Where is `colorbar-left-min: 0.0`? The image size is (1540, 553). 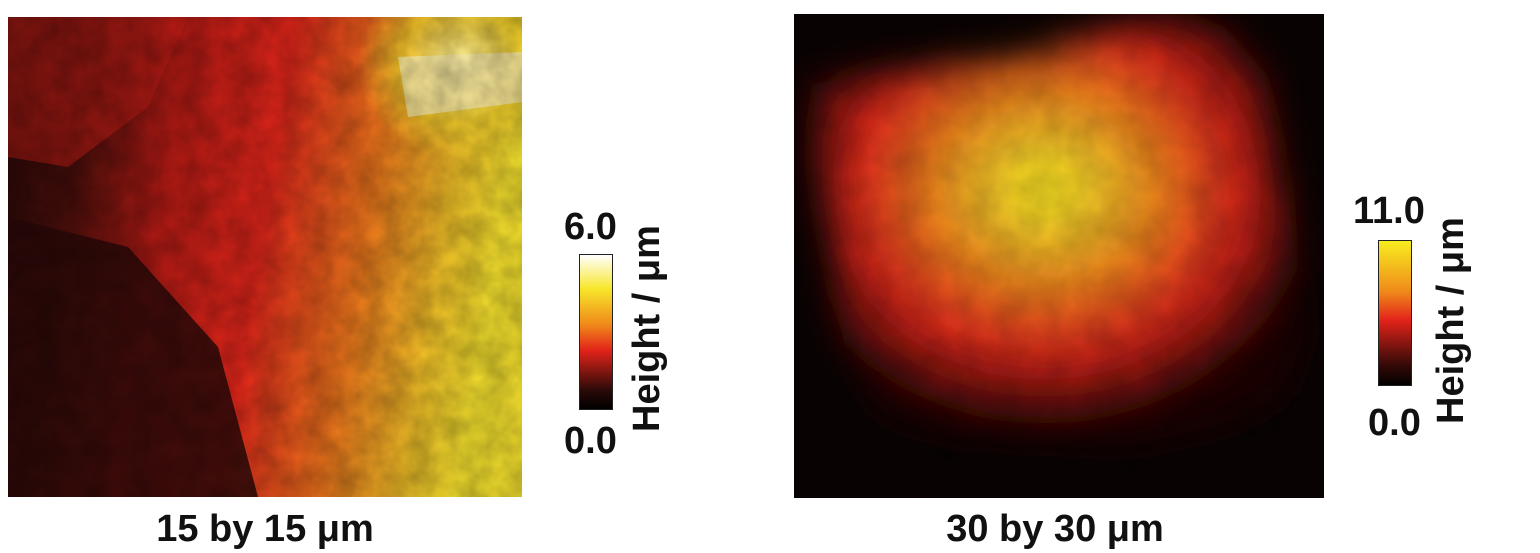
colorbar-left-min: 0.0 is located at coordinates (590, 441).